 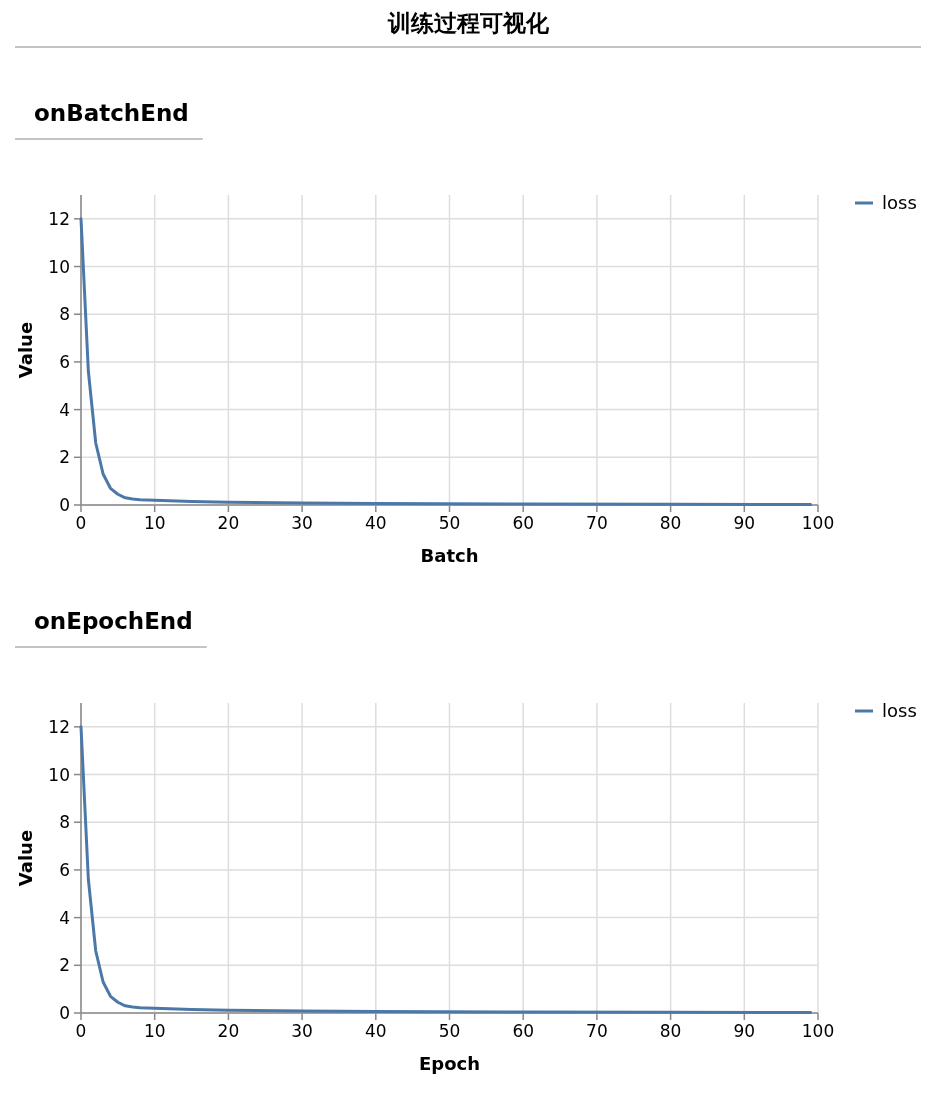 I want to click on chart-title: 训练过程可视化, so click(x=468, y=23).